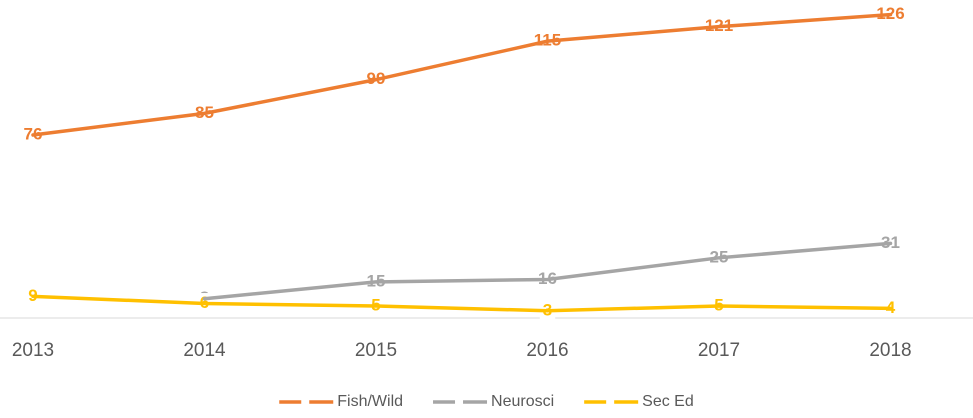 This screenshot has width=973, height=418. Describe the element at coordinates (376, 350) in the screenshot. I see `x-tick-label: 2015` at that location.